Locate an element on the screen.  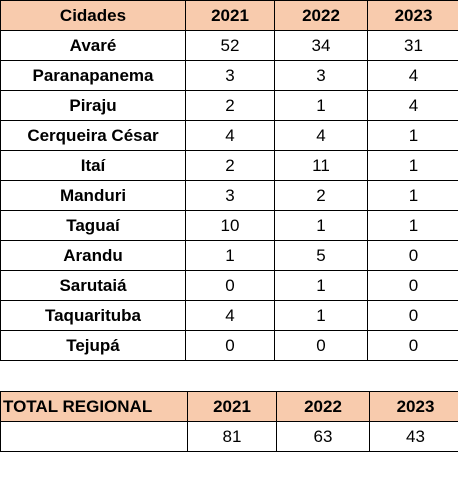
value-2021: 1 is located at coordinates (230, 255).